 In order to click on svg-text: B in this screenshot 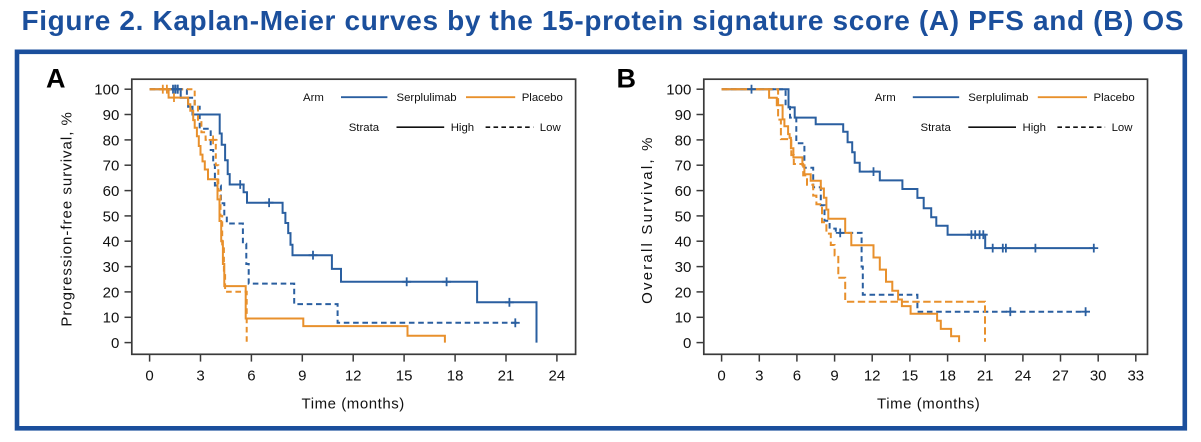, I will do `click(627, 79)`.